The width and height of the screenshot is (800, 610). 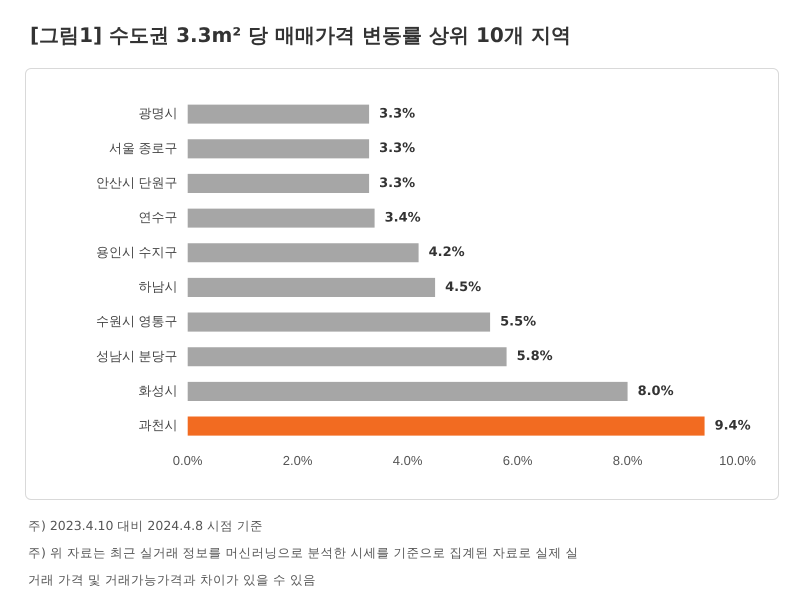 I want to click on y-tick-label: 성남시 분당구, so click(x=137, y=356).